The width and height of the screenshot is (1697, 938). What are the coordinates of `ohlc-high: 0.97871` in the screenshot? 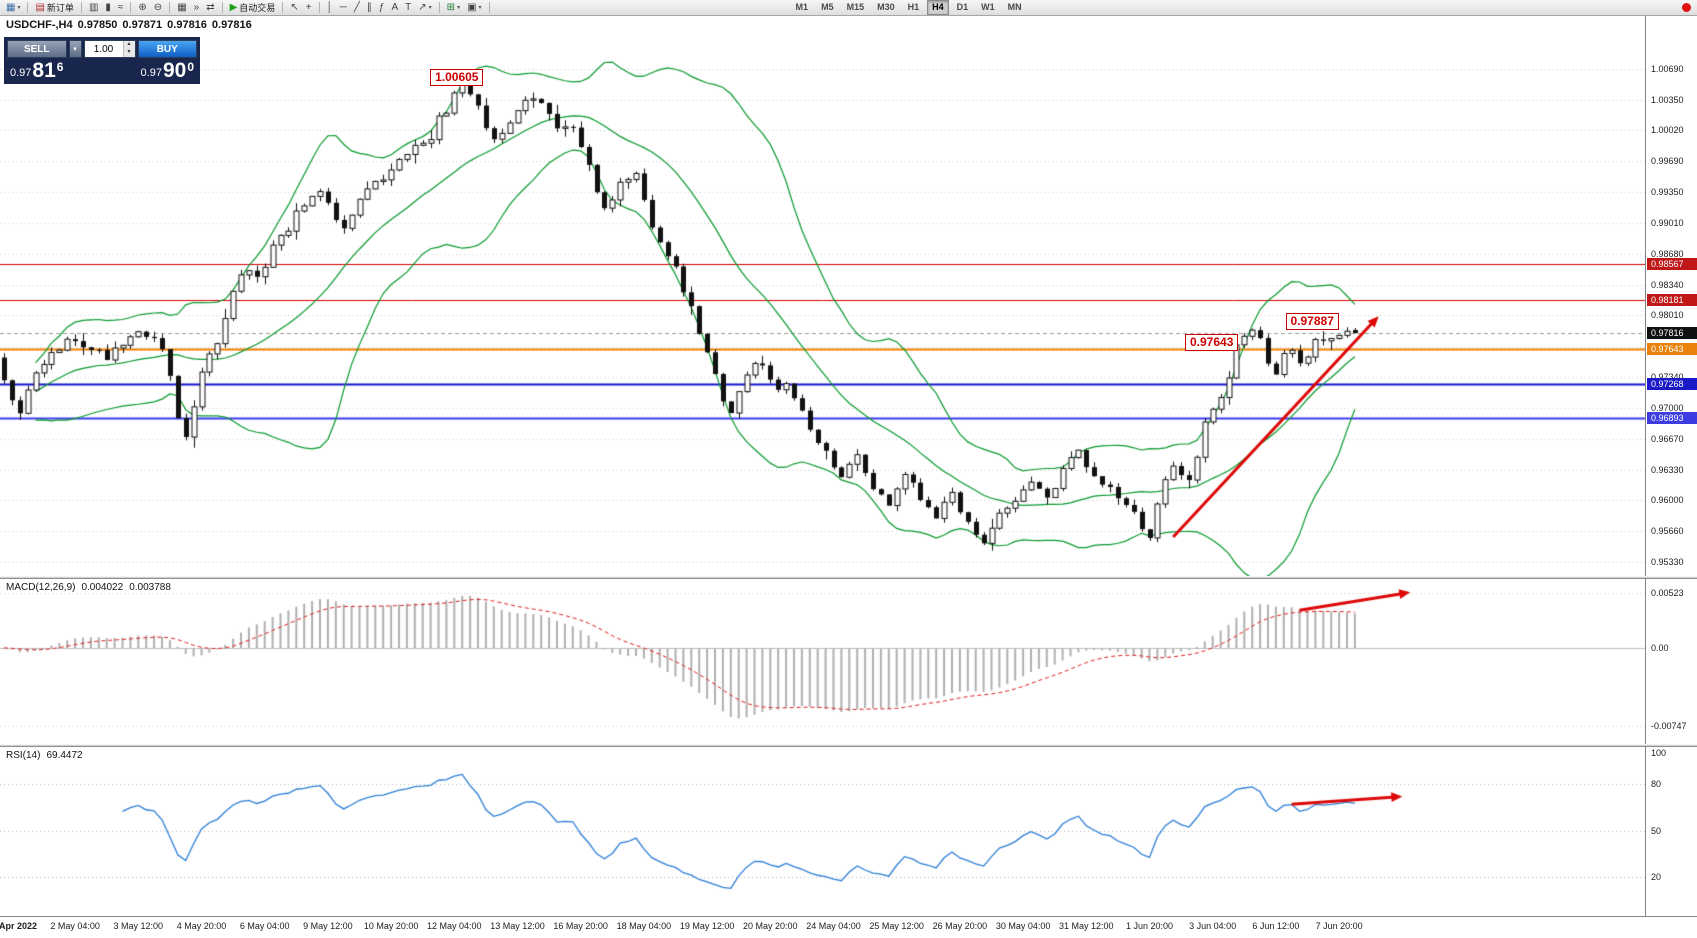 It's located at (142, 25).